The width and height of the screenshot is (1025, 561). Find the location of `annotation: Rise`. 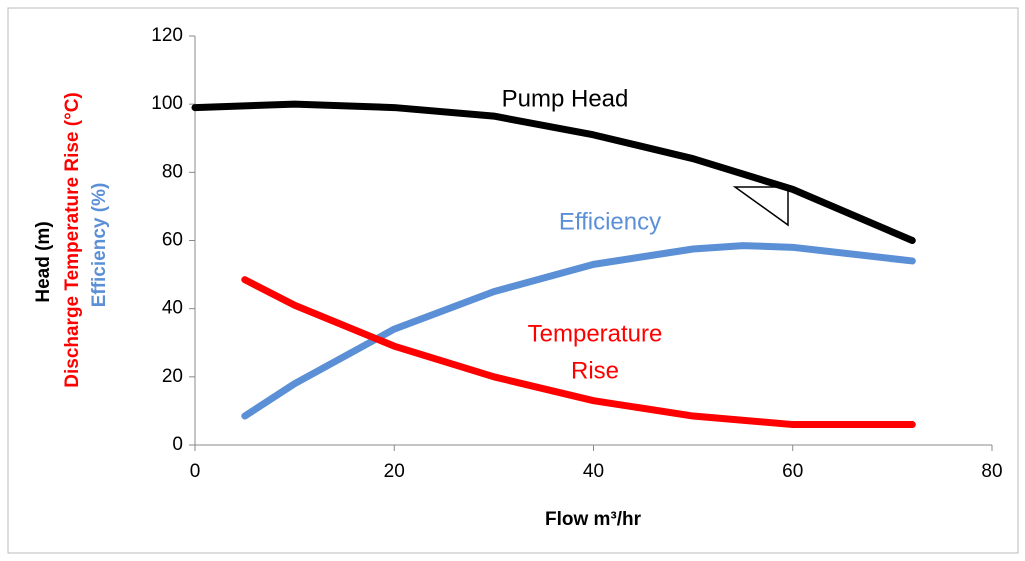

annotation: Rise is located at coordinates (595, 370).